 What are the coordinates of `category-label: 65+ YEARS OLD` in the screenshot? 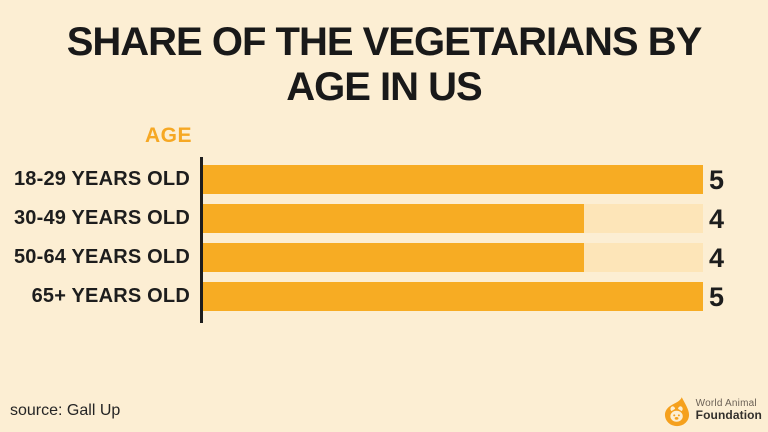 It's located at (110, 296).